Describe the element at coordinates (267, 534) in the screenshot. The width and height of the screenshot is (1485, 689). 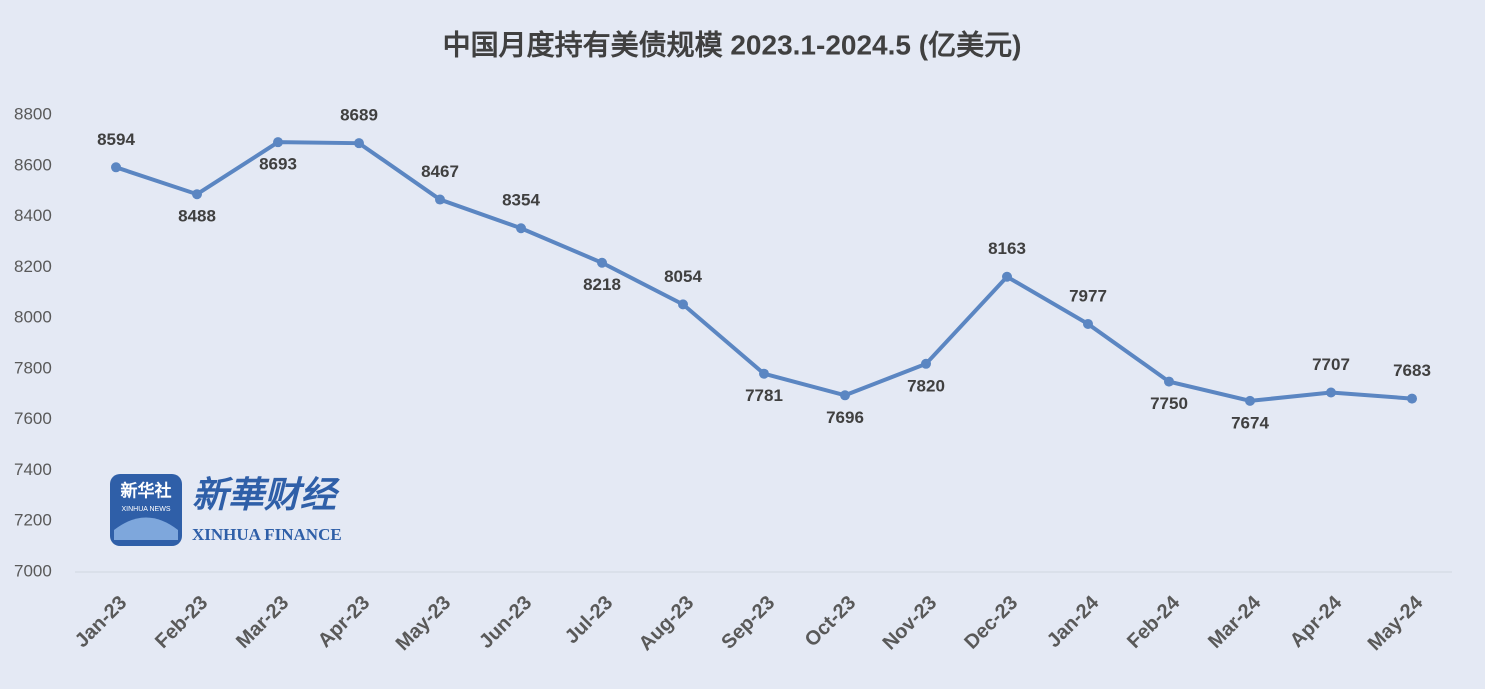
I see `logo-text: XINHUA FINANCE` at that location.